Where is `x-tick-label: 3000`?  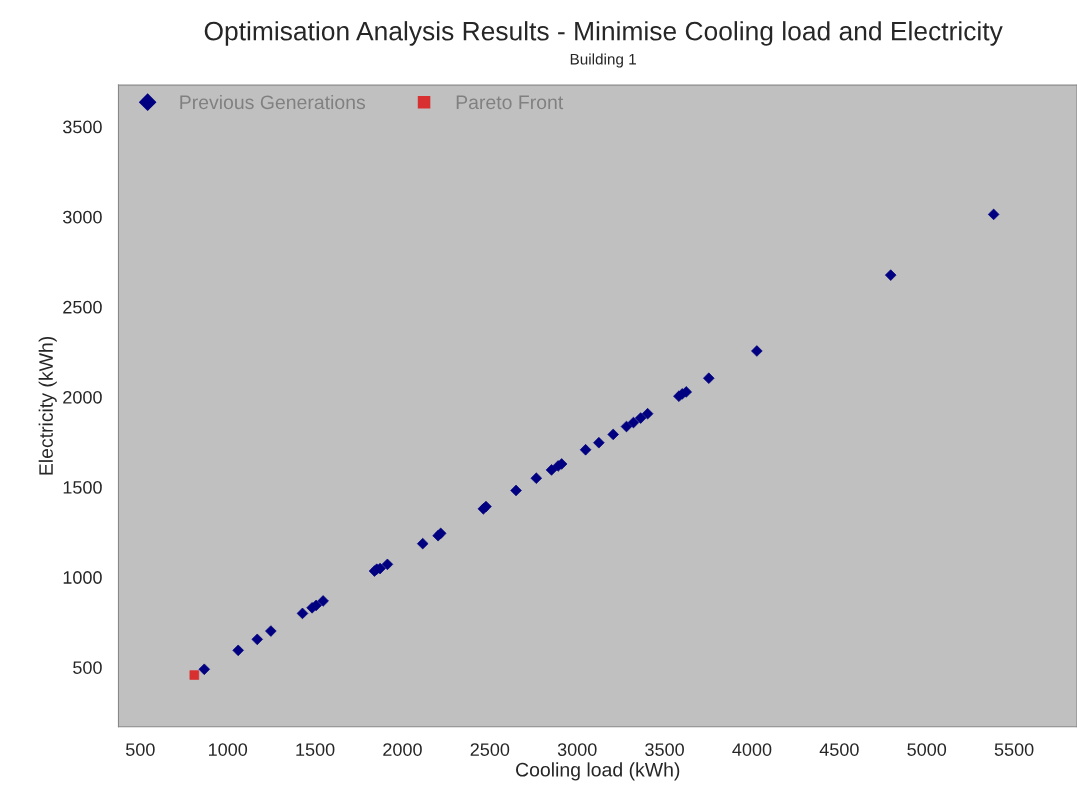 x-tick-label: 3000 is located at coordinates (577, 749).